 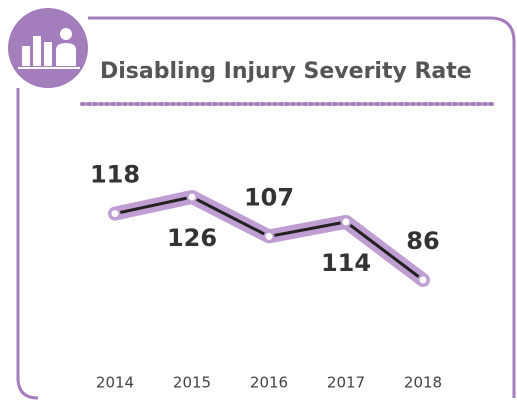 What do you see at coordinates (422, 241) in the screenshot?
I see `data-label: 86` at bounding box center [422, 241].